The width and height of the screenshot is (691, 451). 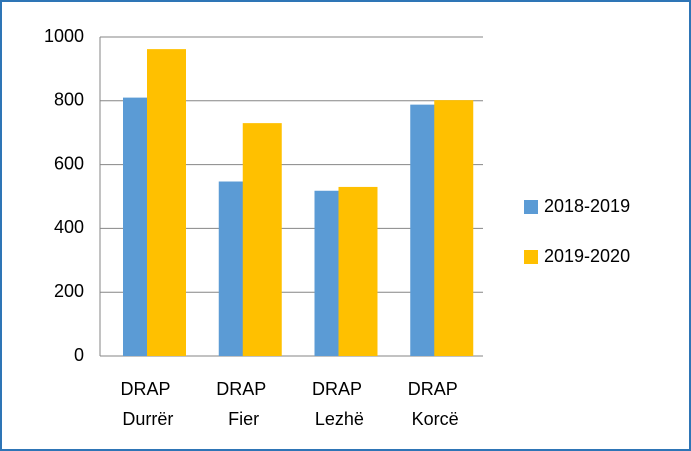 I want to click on y-tick-label: 400, so click(x=69, y=227).